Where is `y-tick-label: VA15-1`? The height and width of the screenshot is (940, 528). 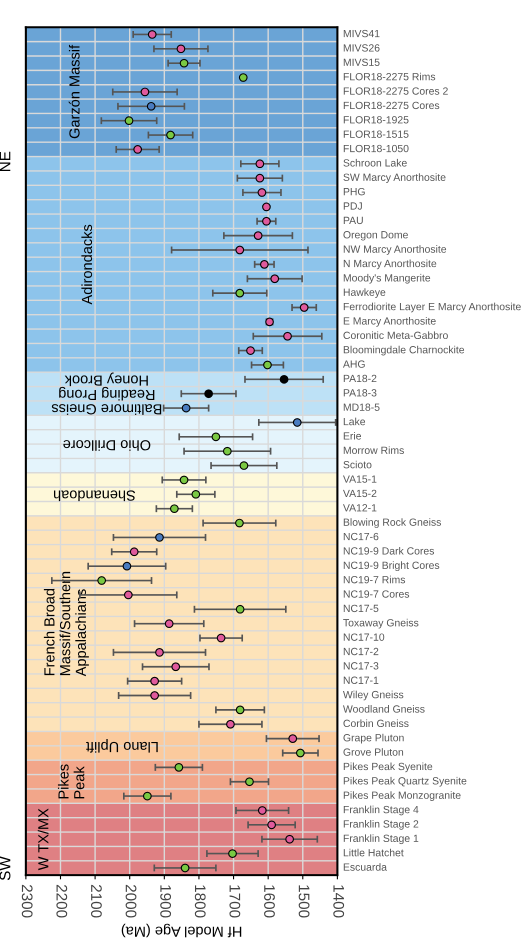 y-tick-label: VA15-1 is located at coordinates (359, 479).